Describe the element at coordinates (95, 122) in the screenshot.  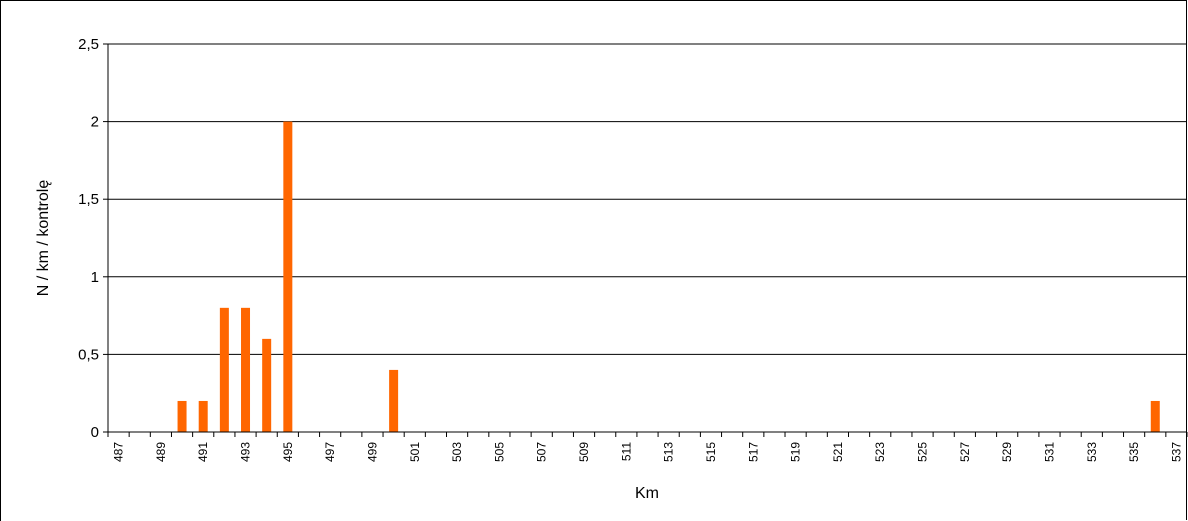
I see `y-tick-label: 2` at that location.